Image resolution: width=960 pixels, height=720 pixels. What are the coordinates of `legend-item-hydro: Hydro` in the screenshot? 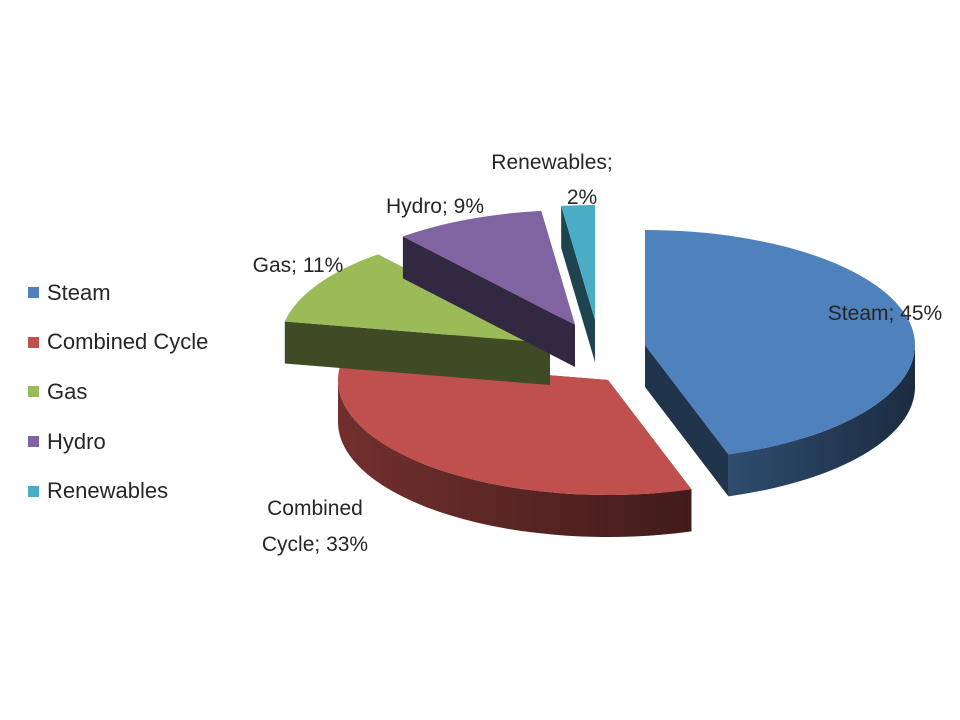 It's located at (118, 442).